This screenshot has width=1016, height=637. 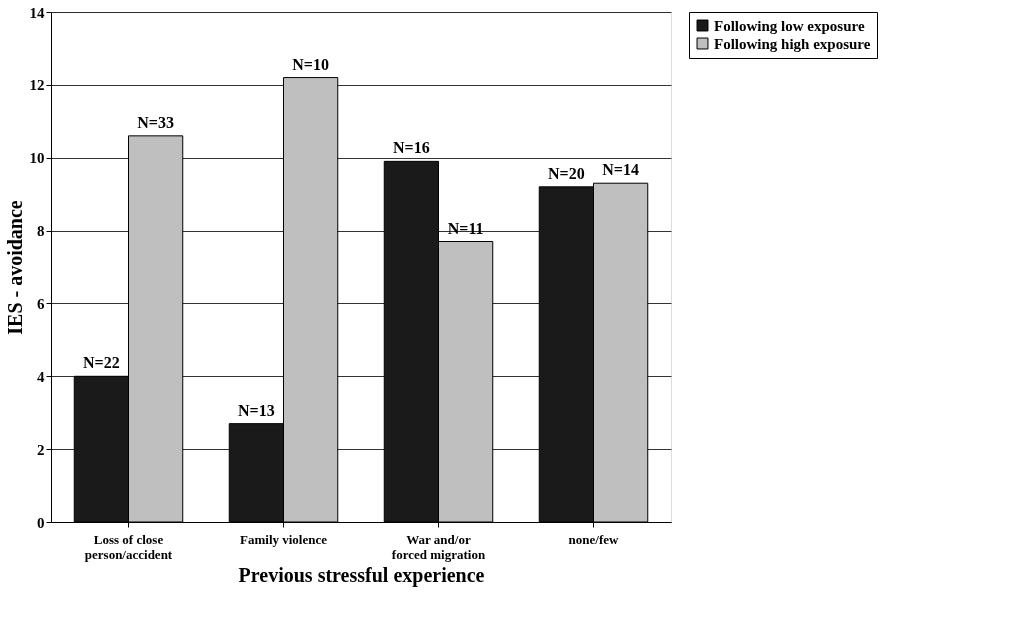 What do you see at coordinates (256, 410) in the screenshot?
I see `annotation: N=13` at bounding box center [256, 410].